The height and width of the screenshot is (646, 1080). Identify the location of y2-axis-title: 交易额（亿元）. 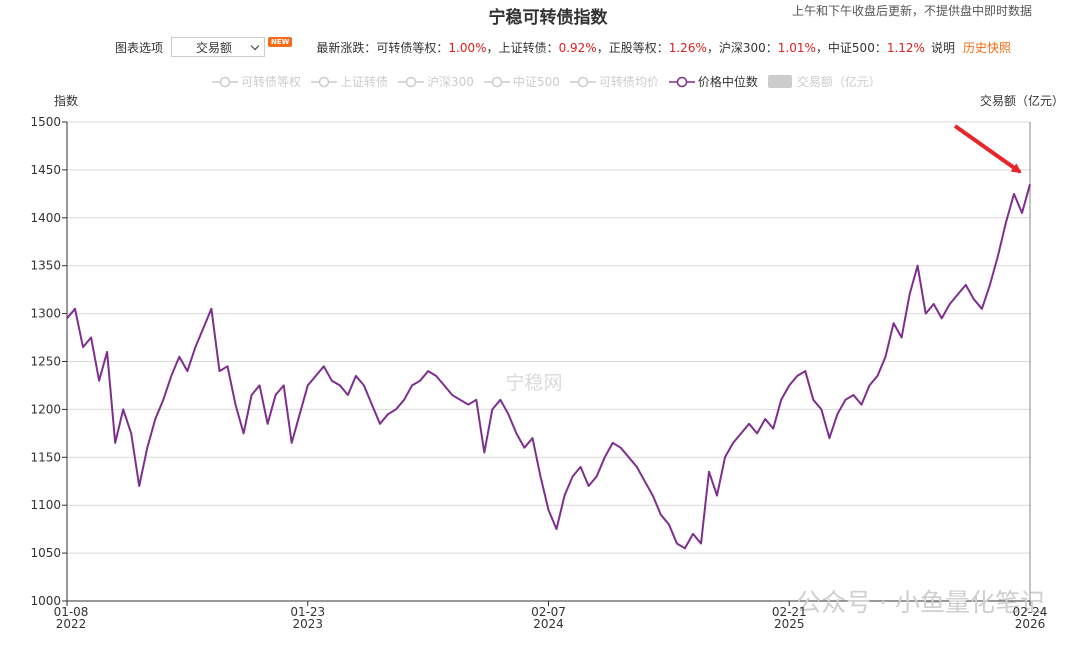
(1021, 101).